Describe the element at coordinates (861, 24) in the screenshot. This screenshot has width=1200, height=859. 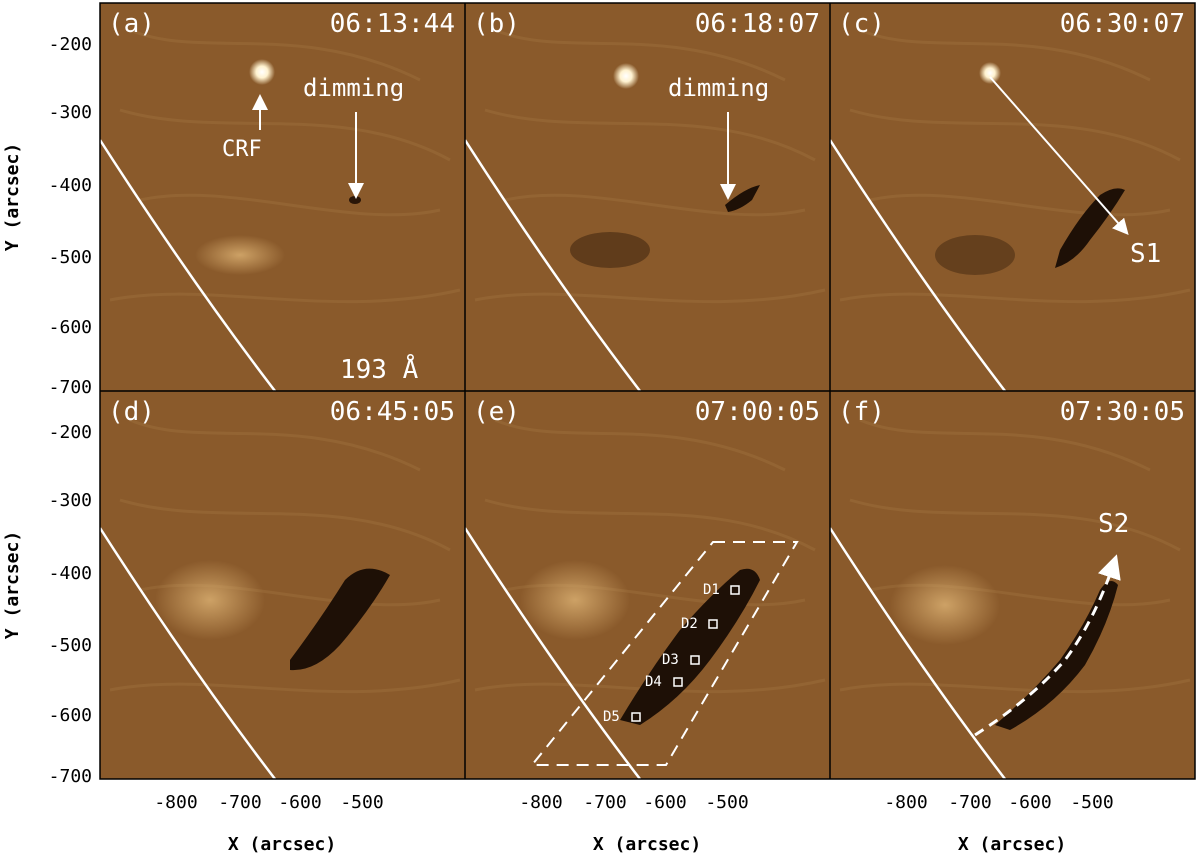
I see `panel-label: (c)` at that location.